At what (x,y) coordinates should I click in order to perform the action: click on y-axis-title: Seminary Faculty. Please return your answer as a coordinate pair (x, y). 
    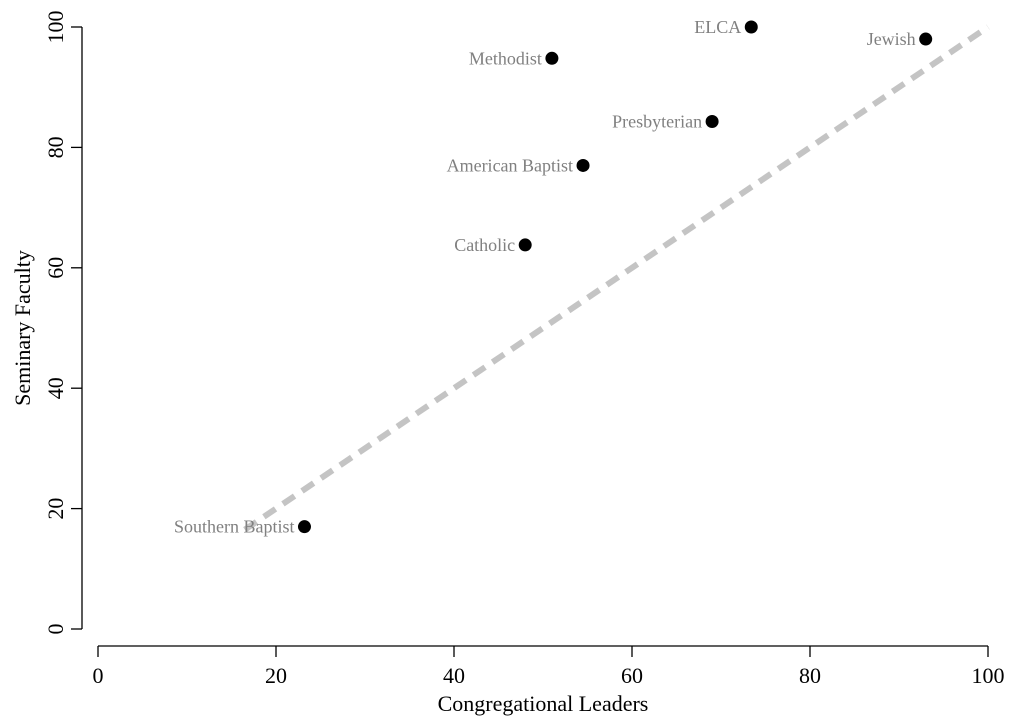
    Looking at the image, I should click on (22, 328).